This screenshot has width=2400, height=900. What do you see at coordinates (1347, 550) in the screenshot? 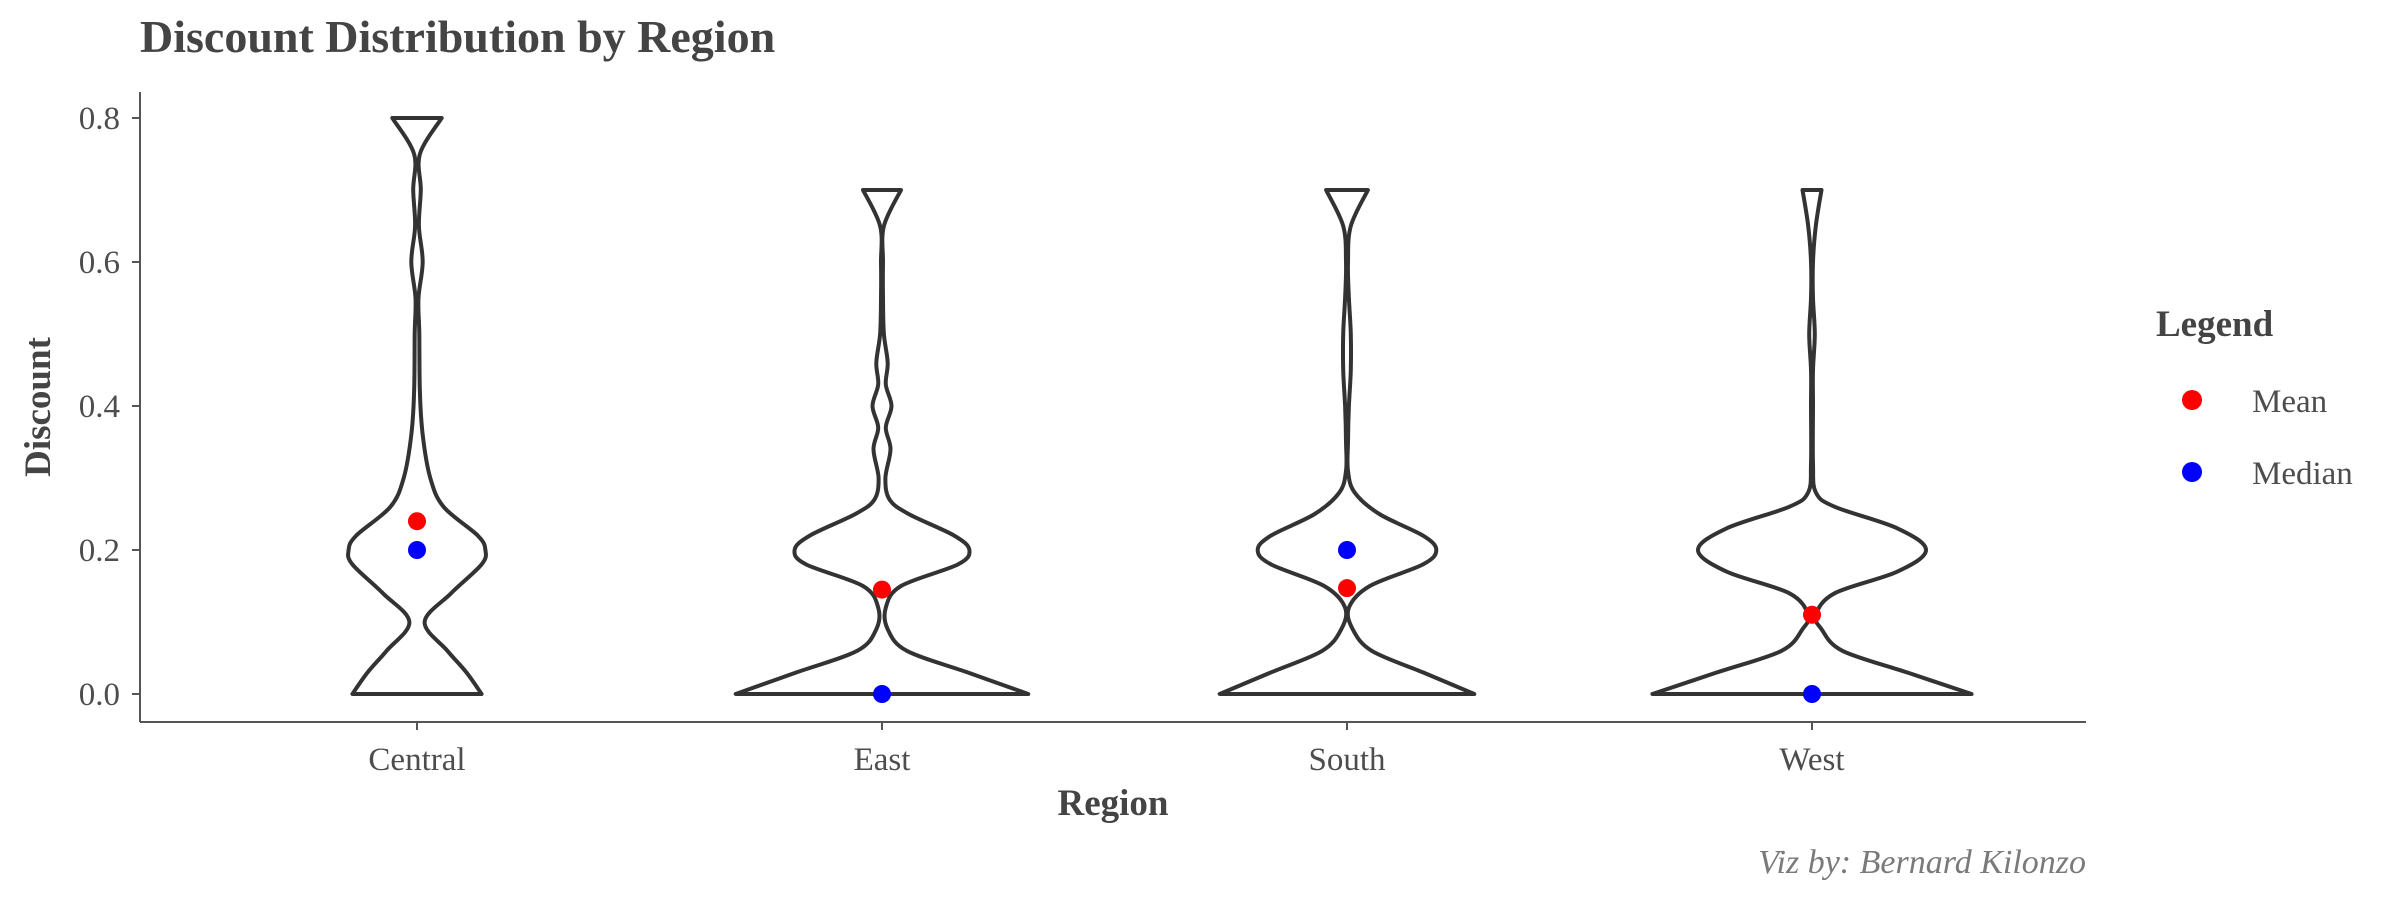
I see `median-point-south` at bounding box center [1347, 550].